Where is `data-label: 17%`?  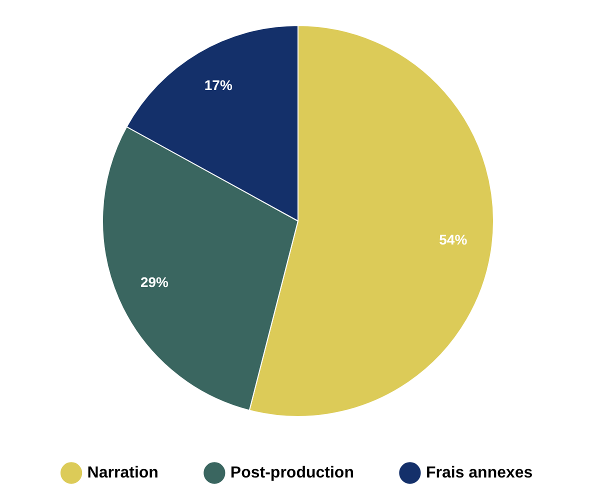 data-label: 17% is located at coordinates (218, 85).